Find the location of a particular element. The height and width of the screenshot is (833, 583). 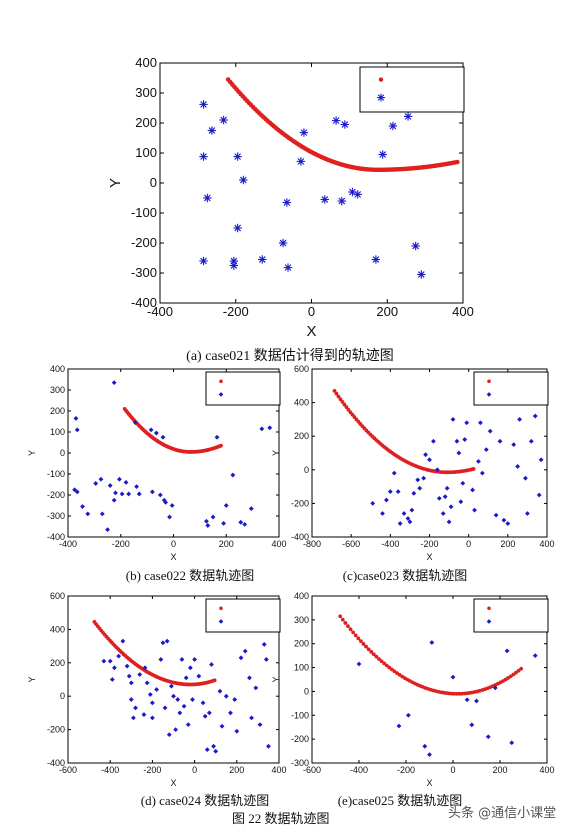

figure-caption: 图 22 数据轨迹图 is located at coordinates (281, 818).